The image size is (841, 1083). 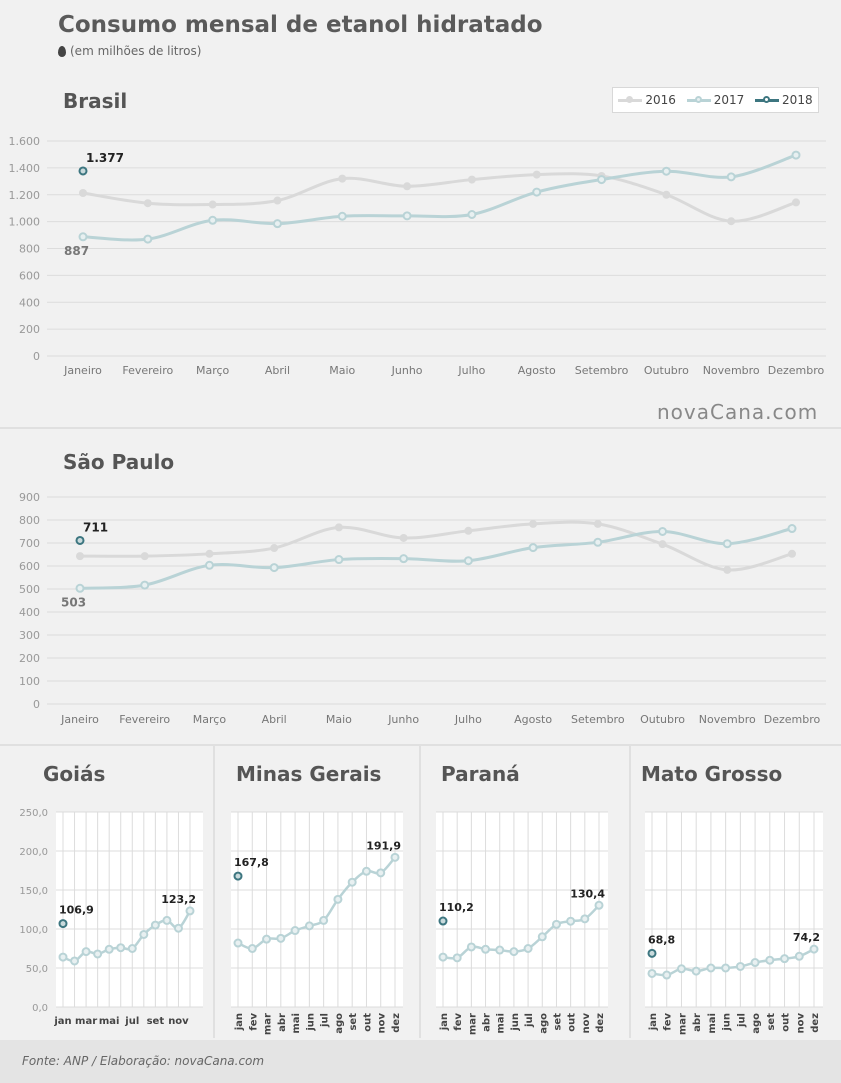 I want to click on data-label-2017: 887, so click(x=76, y=251).